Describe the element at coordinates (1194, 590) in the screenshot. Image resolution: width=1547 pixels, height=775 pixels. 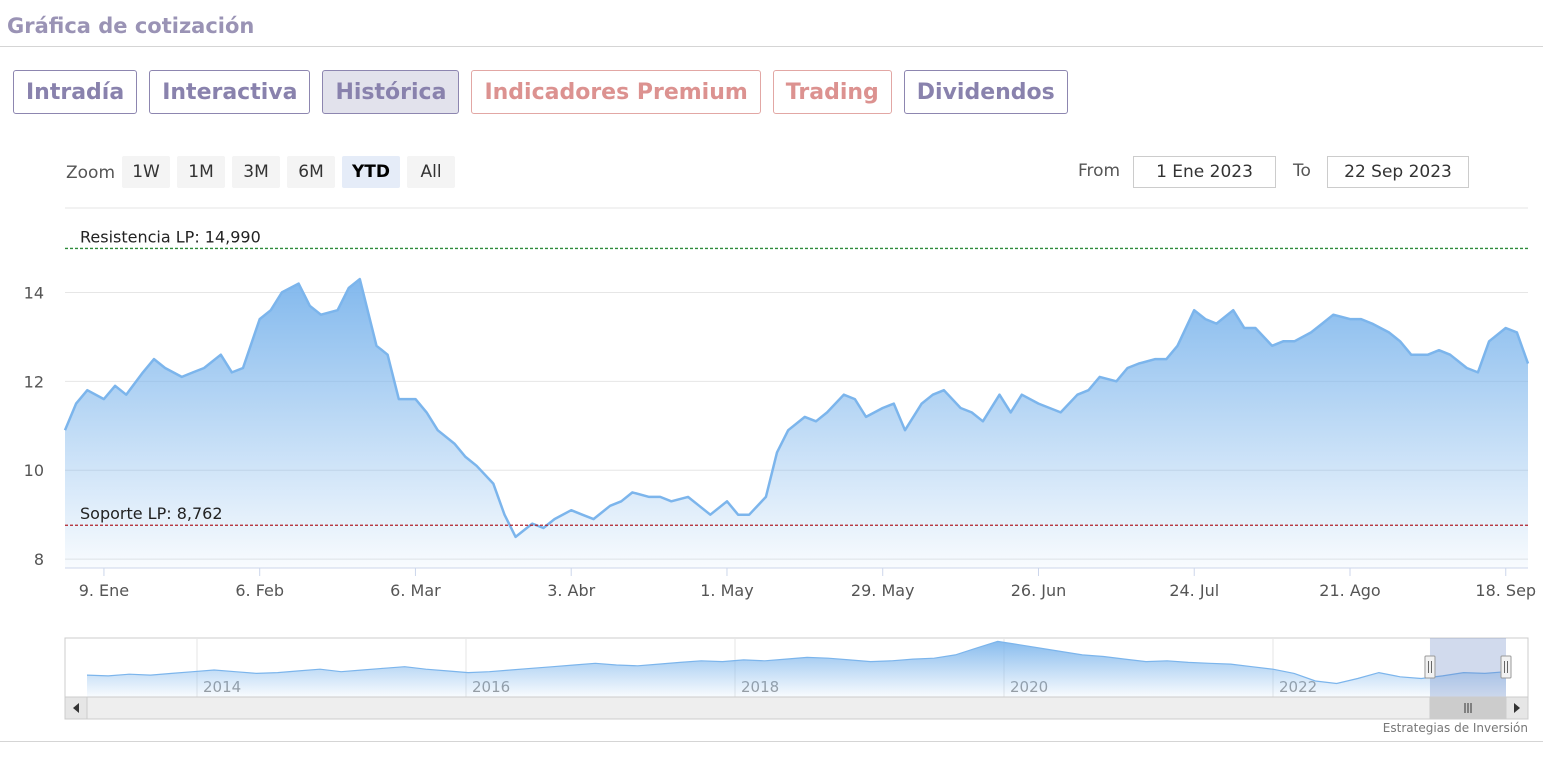
I see `x-tick-label: 24. Jul` at that location.